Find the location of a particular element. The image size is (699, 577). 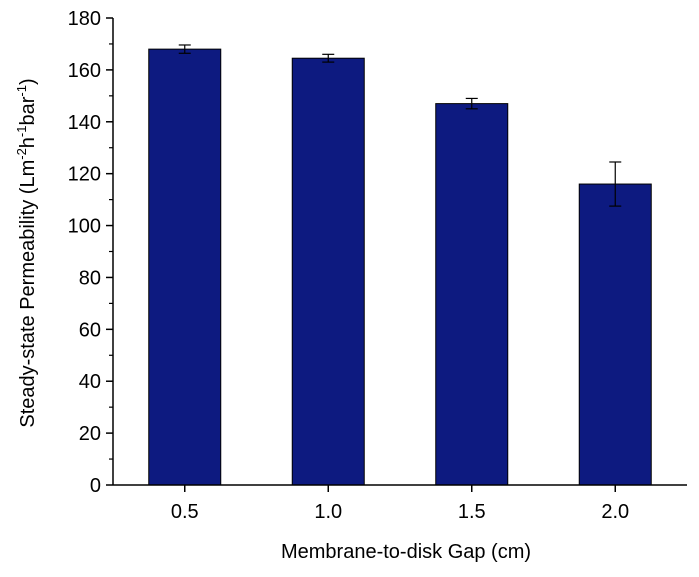

x-tick-label-1.5: 1.5 is located at coordinates (472, 512).